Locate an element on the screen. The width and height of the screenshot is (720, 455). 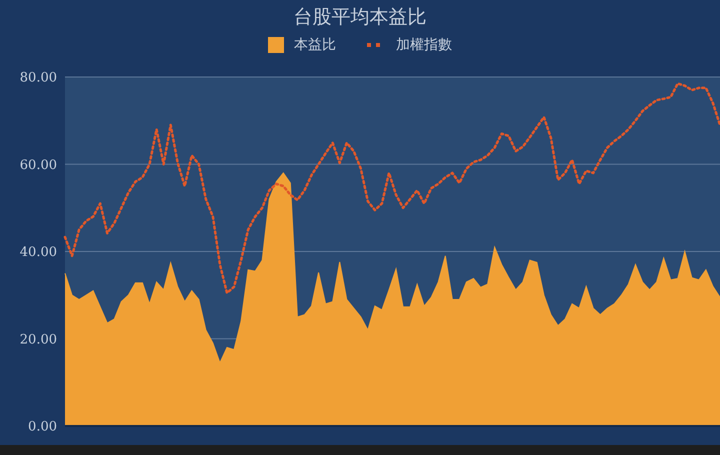
y-tick-label: 0.00 is located at coordinates (42, 427).